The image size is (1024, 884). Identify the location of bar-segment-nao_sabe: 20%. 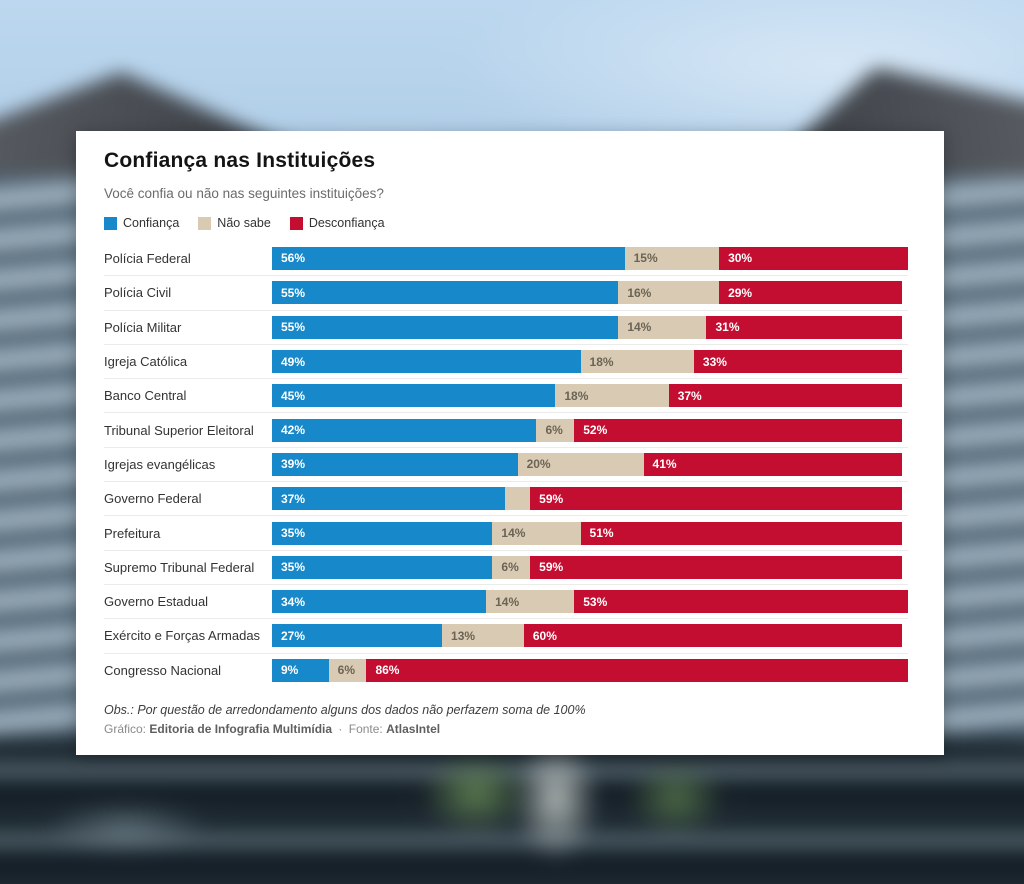
(580, 464).